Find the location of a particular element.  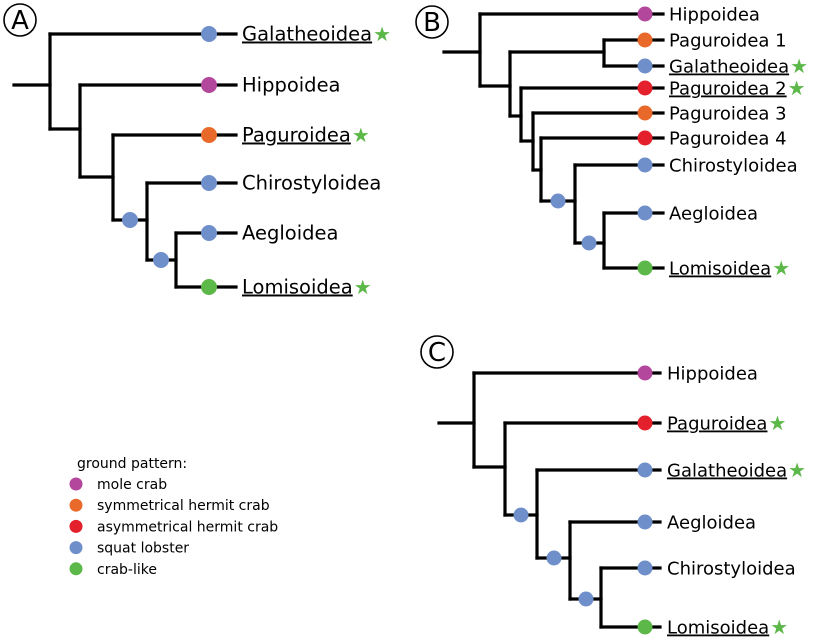

taxon-label: Paguroidea 1 is located at coordinates (728, 41).